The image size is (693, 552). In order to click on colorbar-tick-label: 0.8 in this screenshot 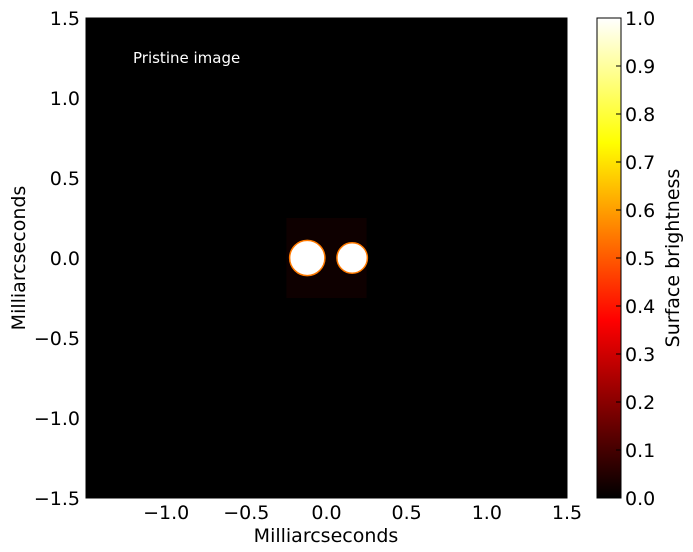, I will do `click(640, 115)`.